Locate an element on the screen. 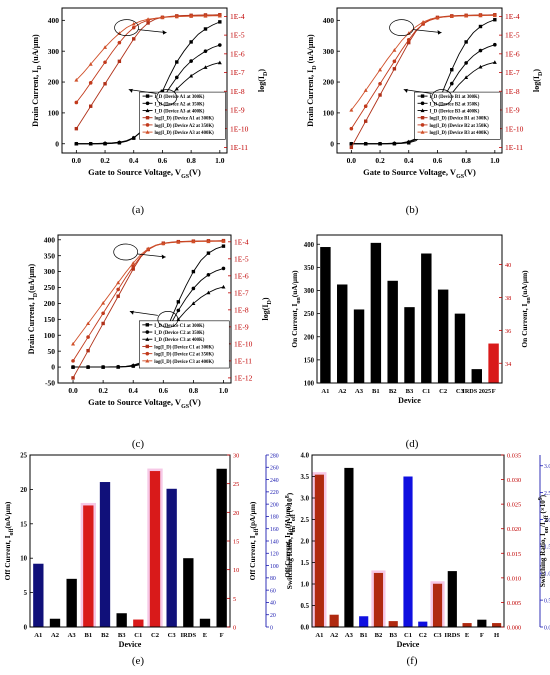 The width and height of the screenshot is (550, 675). panel-caption: (f) is located at coordinates (412, 661).